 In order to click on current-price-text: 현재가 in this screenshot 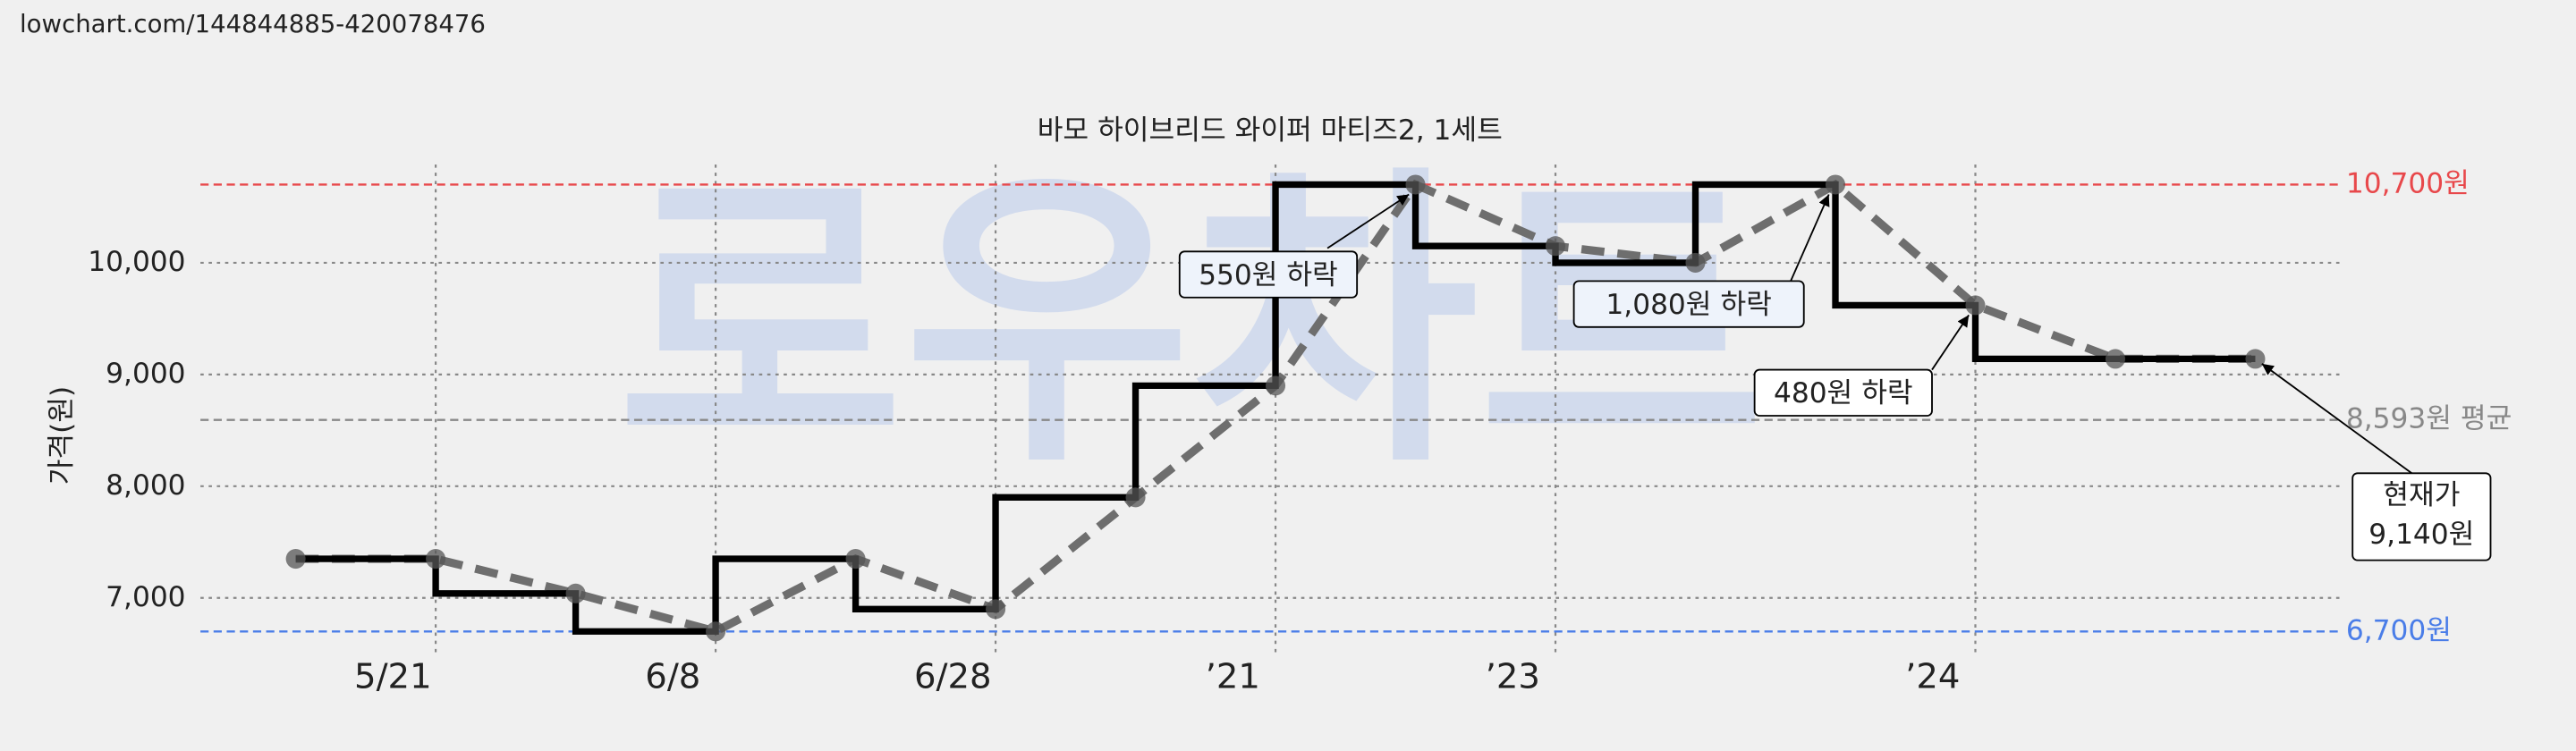, I will do `click(2421, 495)`.